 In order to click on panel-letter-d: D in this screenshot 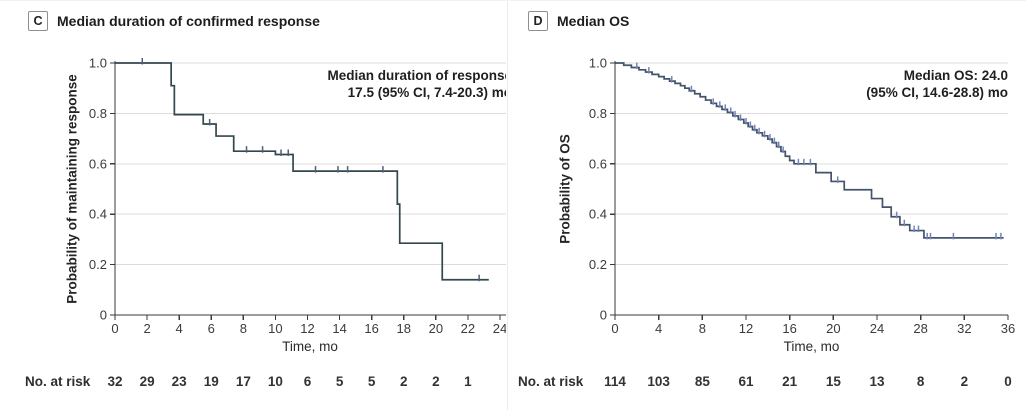, I will do `click(538, 21)`.